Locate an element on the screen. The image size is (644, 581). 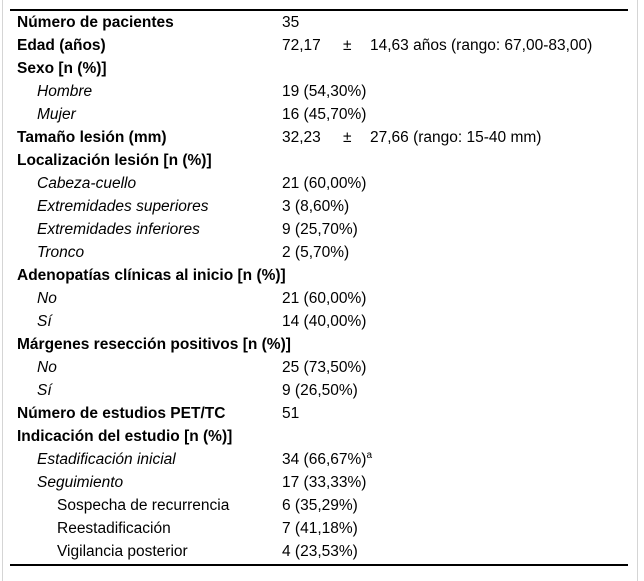
value-mean: 32,23 is located at coordinates (301, 137).